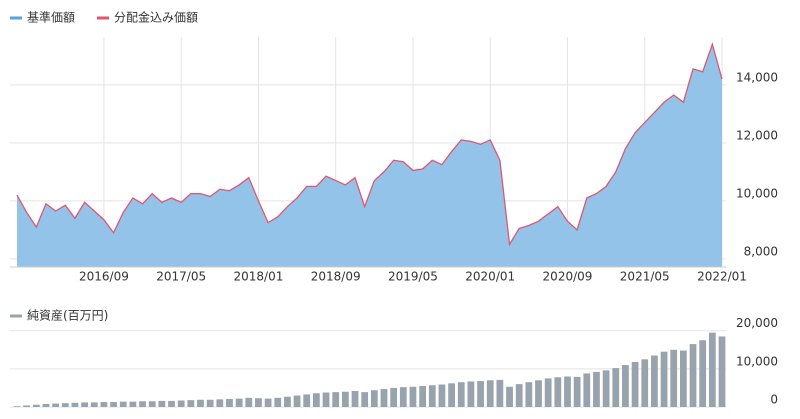 The image size is (800, 419). I want to click on y-tick-label: 0, so click(774, 400).